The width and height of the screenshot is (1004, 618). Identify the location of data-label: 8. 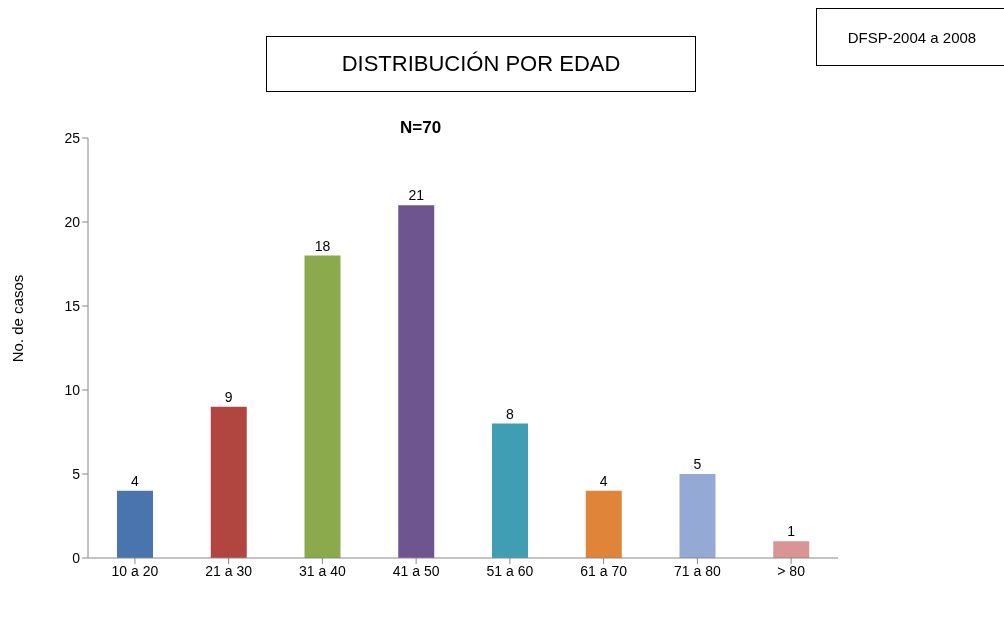
(510, 413).